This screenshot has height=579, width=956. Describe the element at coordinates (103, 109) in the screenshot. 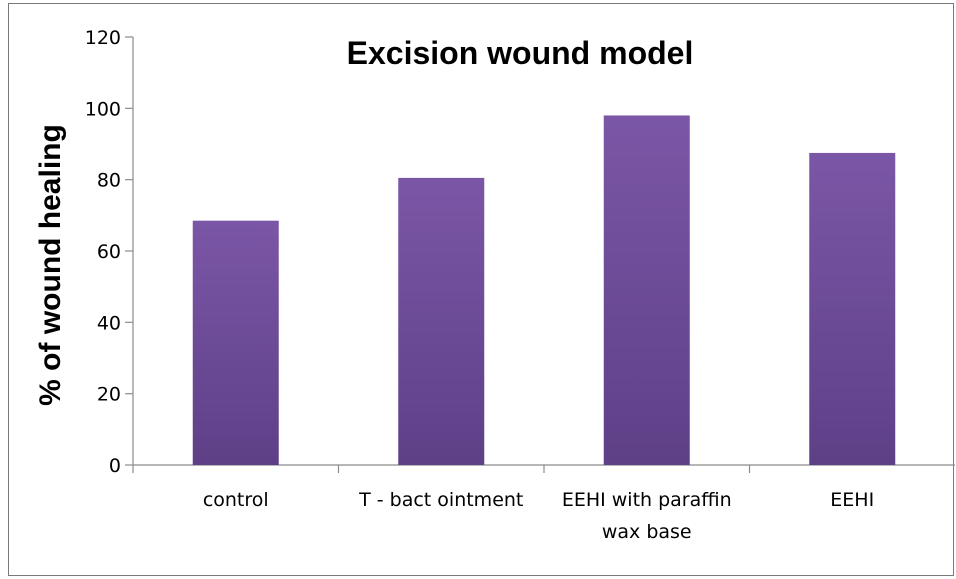

I see `y-tick-label: 100` at that location.